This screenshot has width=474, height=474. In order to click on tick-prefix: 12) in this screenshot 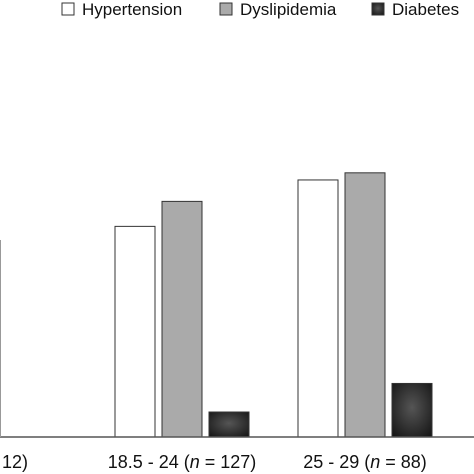, I will do `click(15, 462)`.